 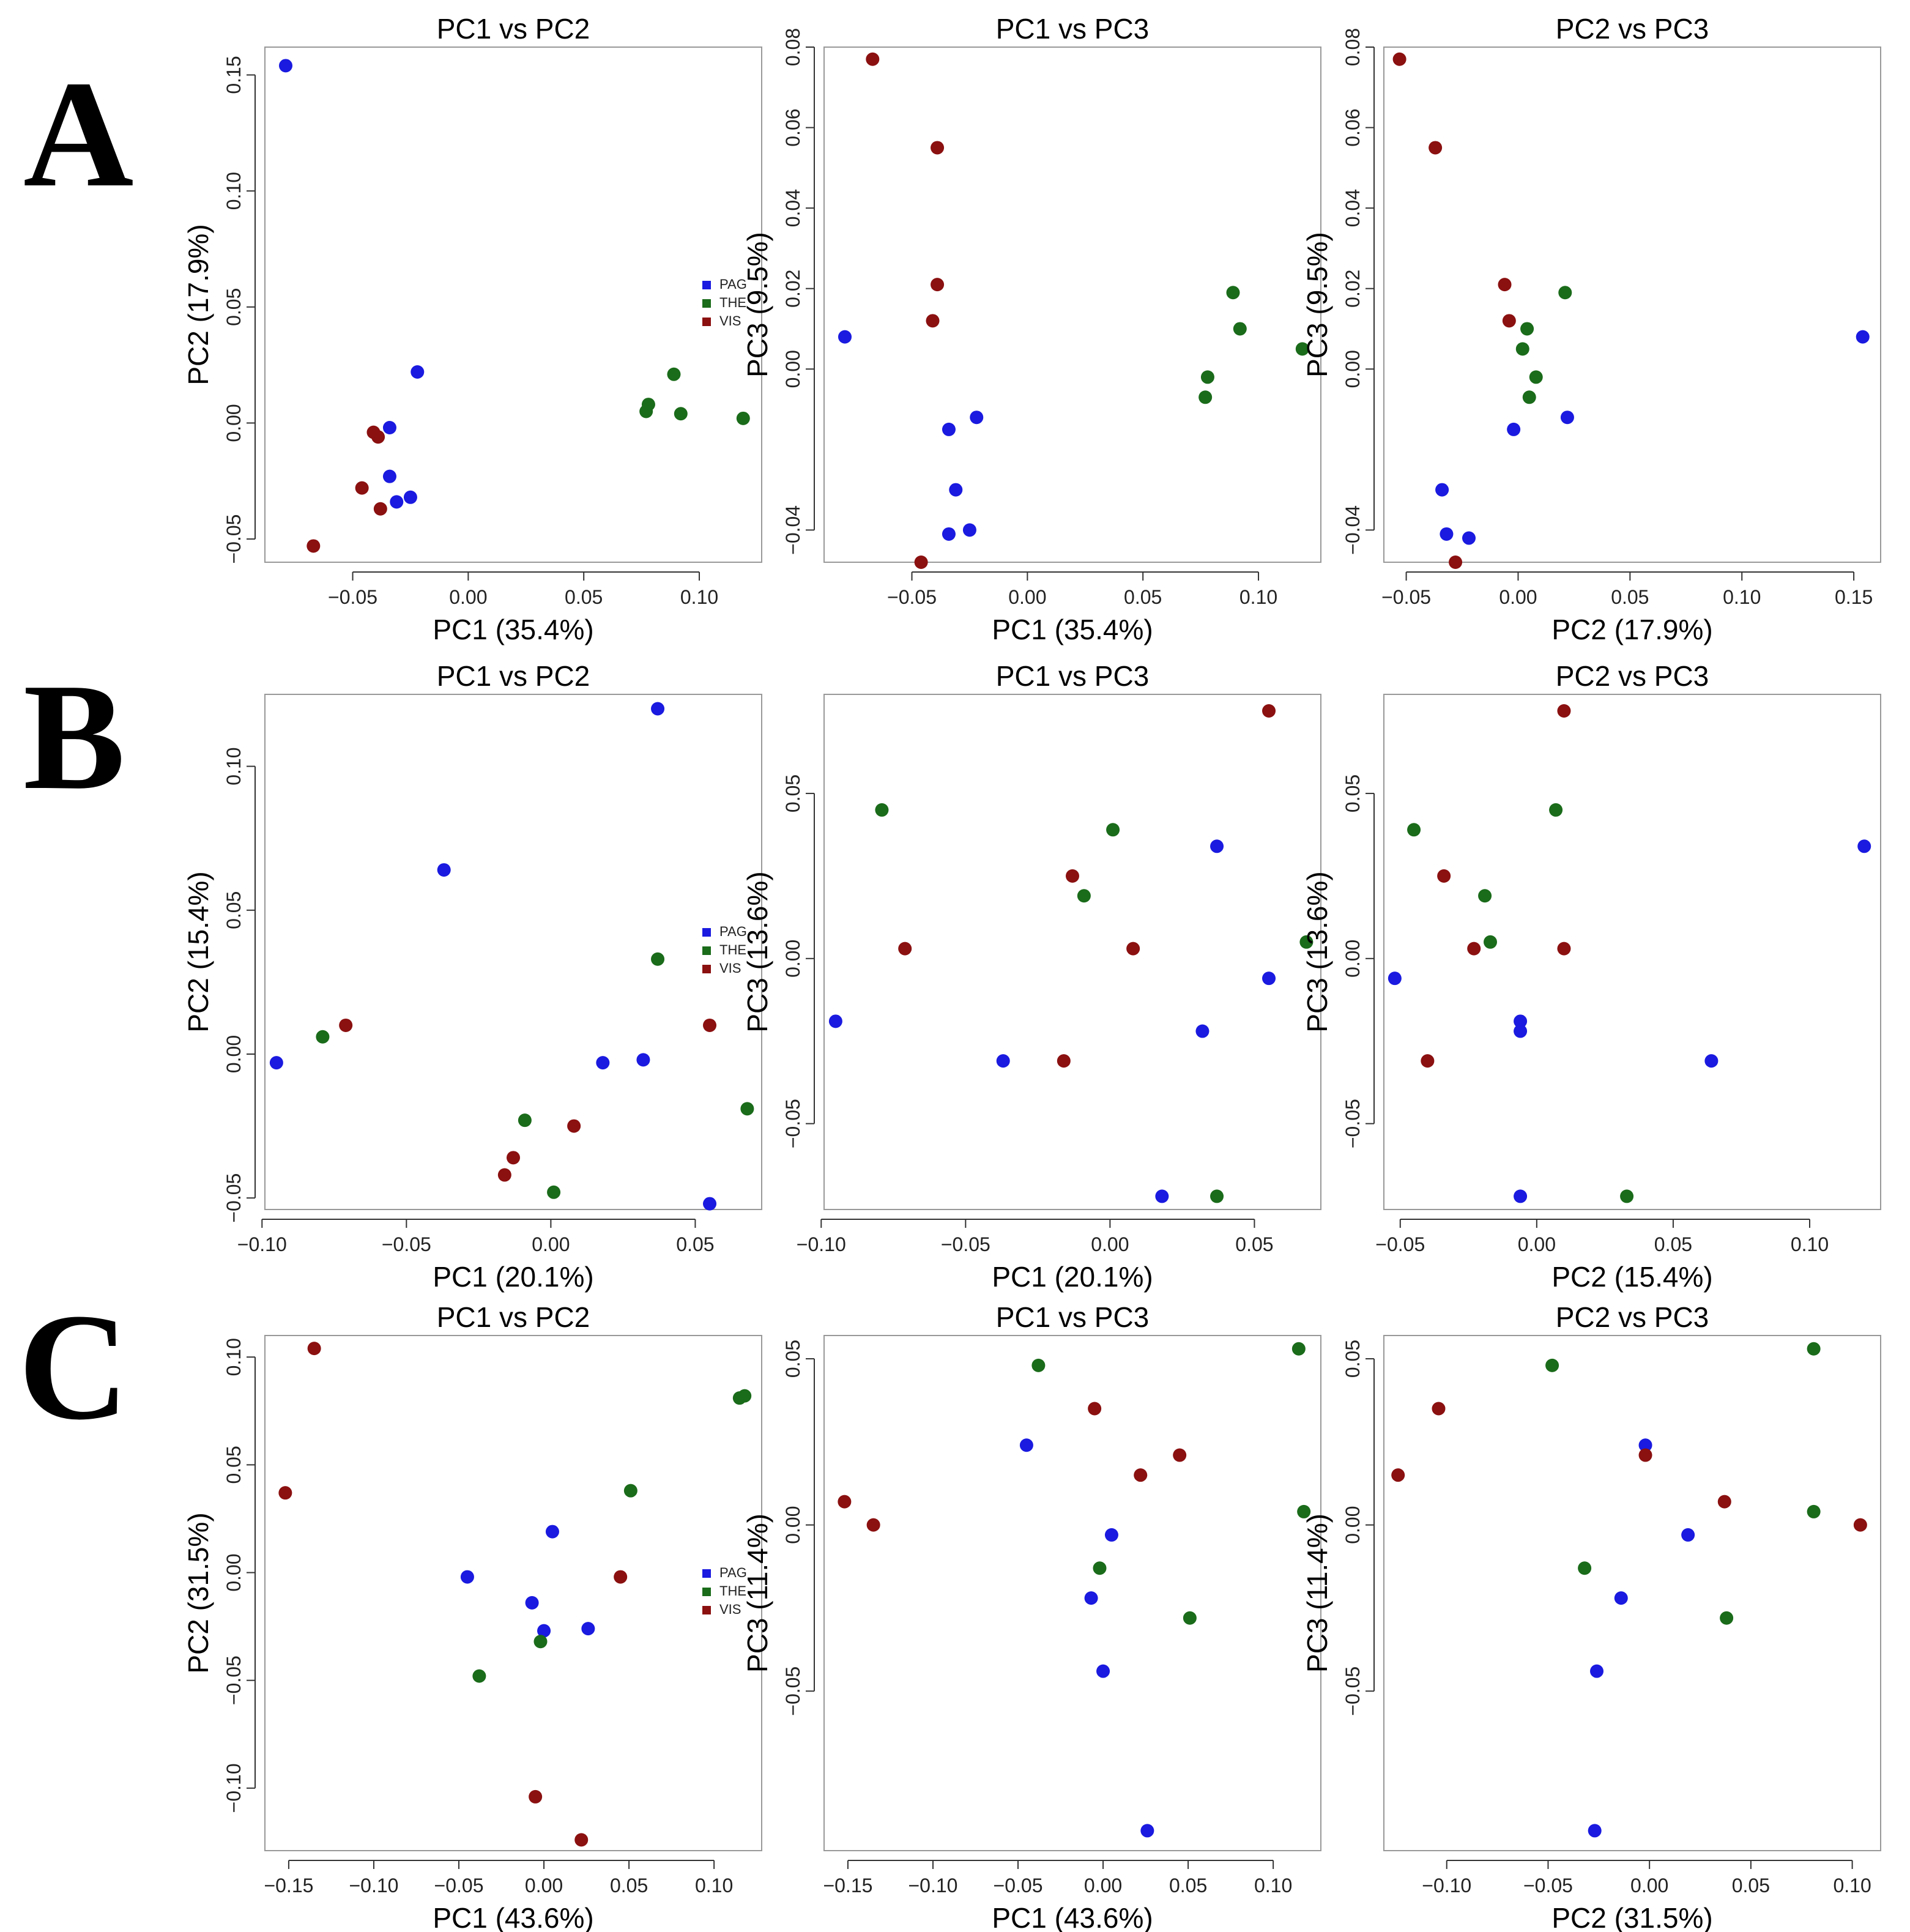 What do you see at coordinates (793, 47) in the screenshot?
I see `y-tick-label: 0.08` at bounding box center [793, 47].